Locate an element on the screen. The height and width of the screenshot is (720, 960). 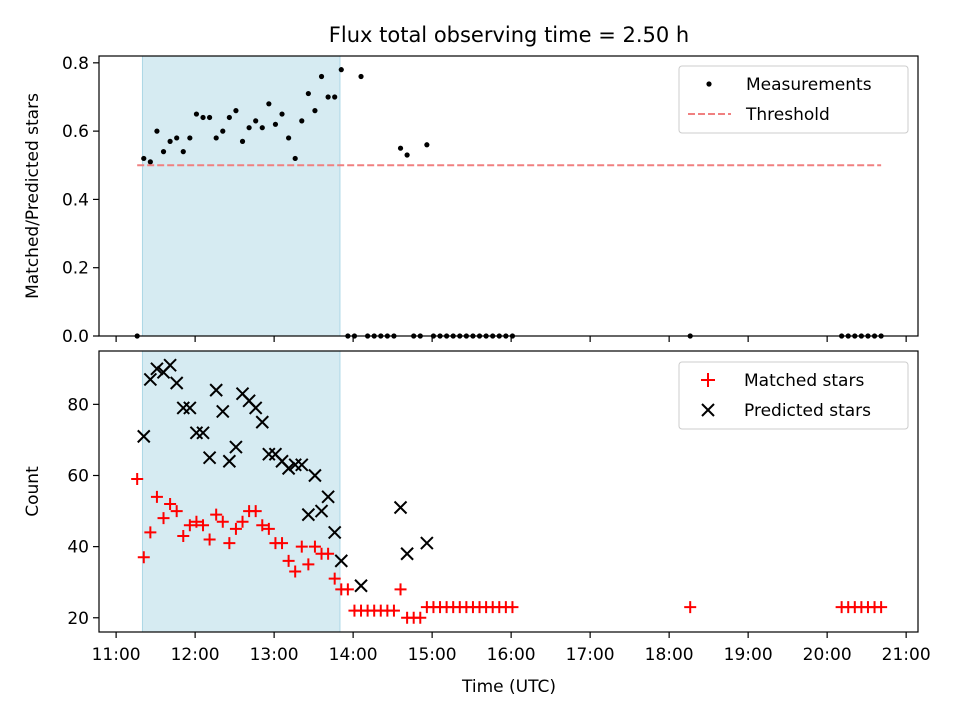
legend-predicted-label: Predicted stars is located at coordinates (807, 411).